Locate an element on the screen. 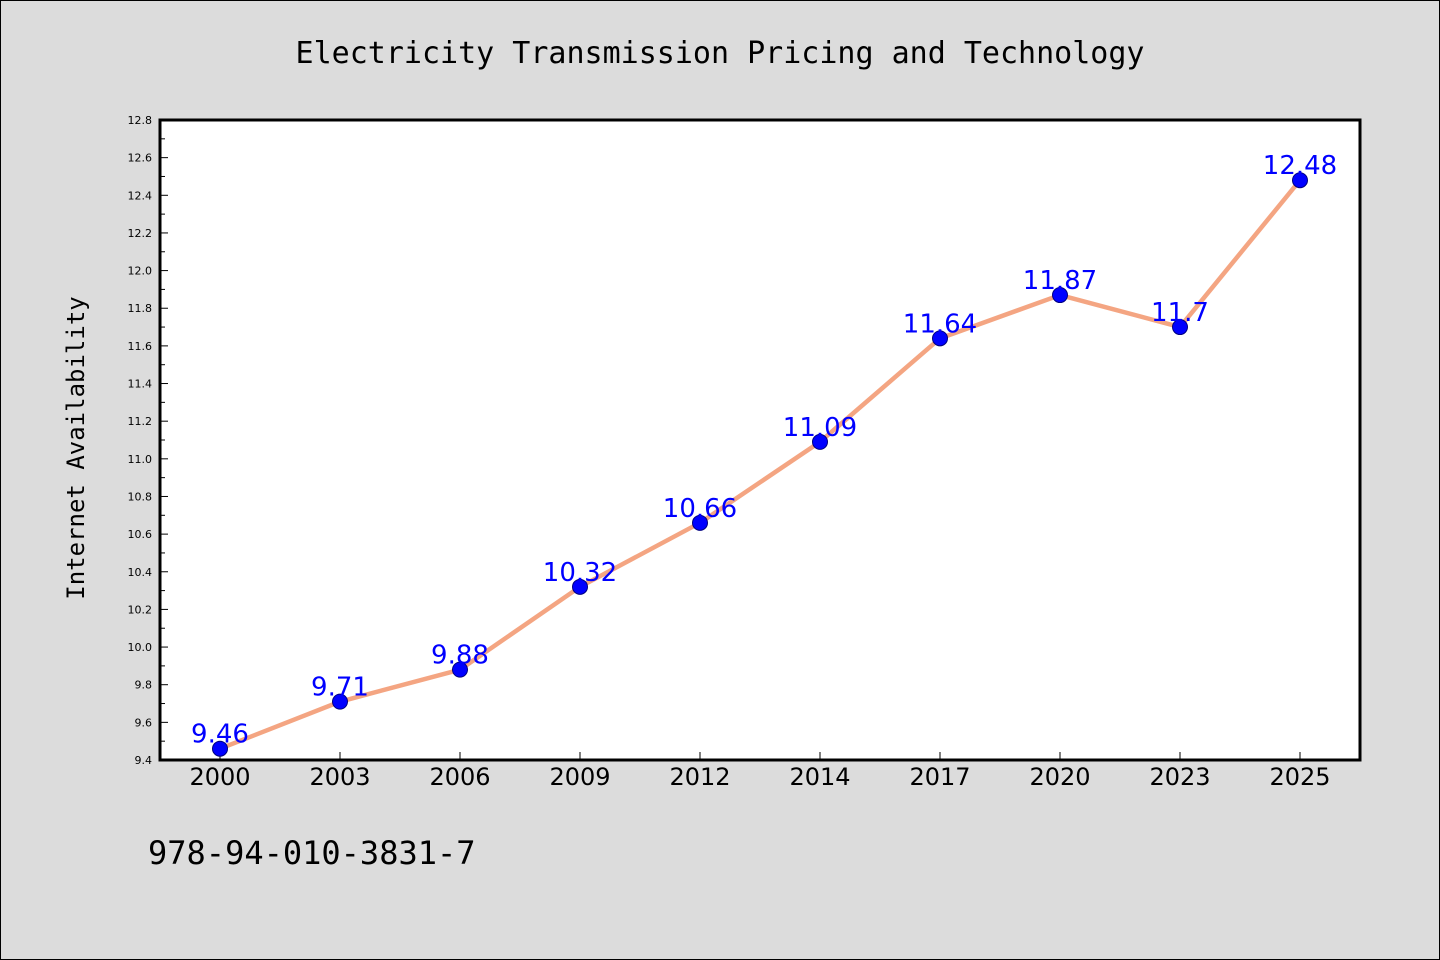  data-label: 11.64 is located at coordinates (940, 324).